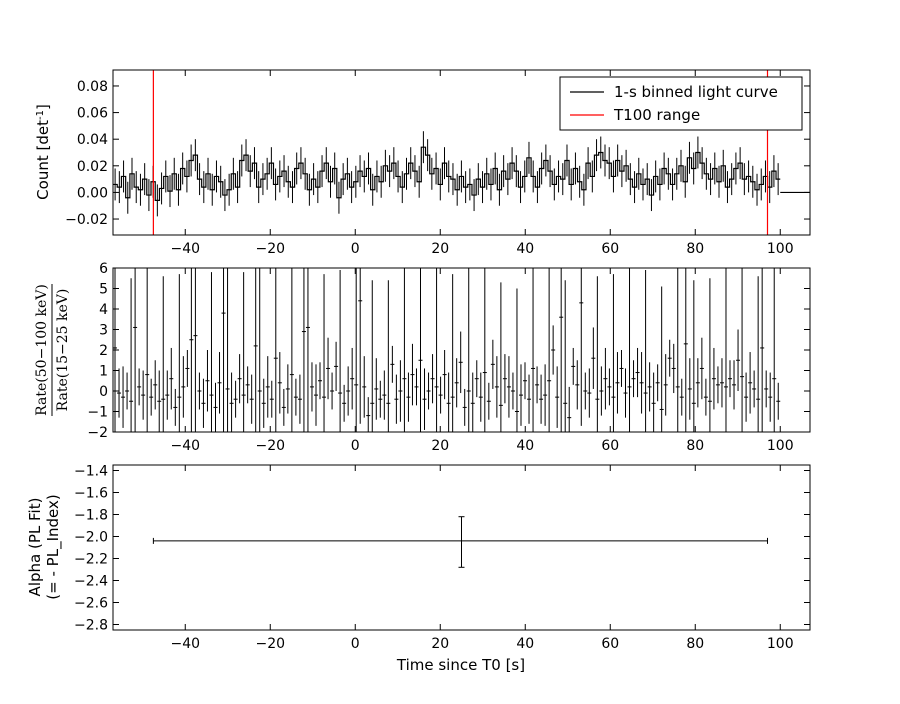 Image resolution: width=900 pixels, height=704 pixels. Describe the element at coordinates (92, 87) in the screenshot. I see `y-tick-label: 0.08` at that location.